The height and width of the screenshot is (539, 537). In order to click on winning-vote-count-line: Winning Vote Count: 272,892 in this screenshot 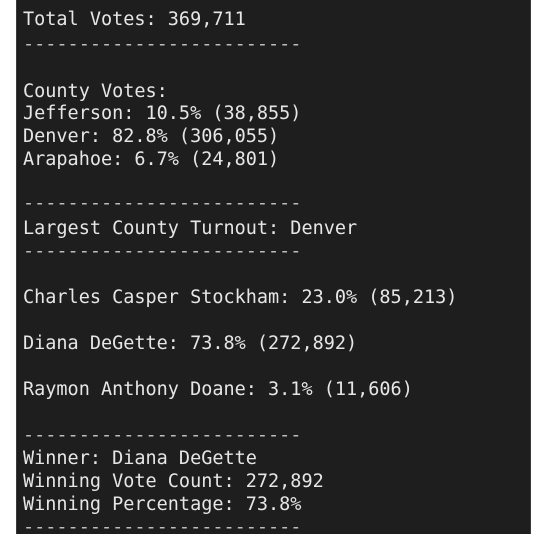, I will do `click(173, 481)`.